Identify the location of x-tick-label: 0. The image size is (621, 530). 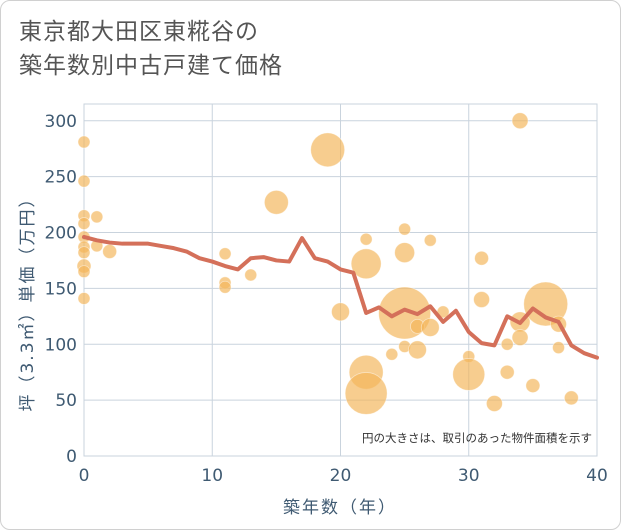
(84, 476).